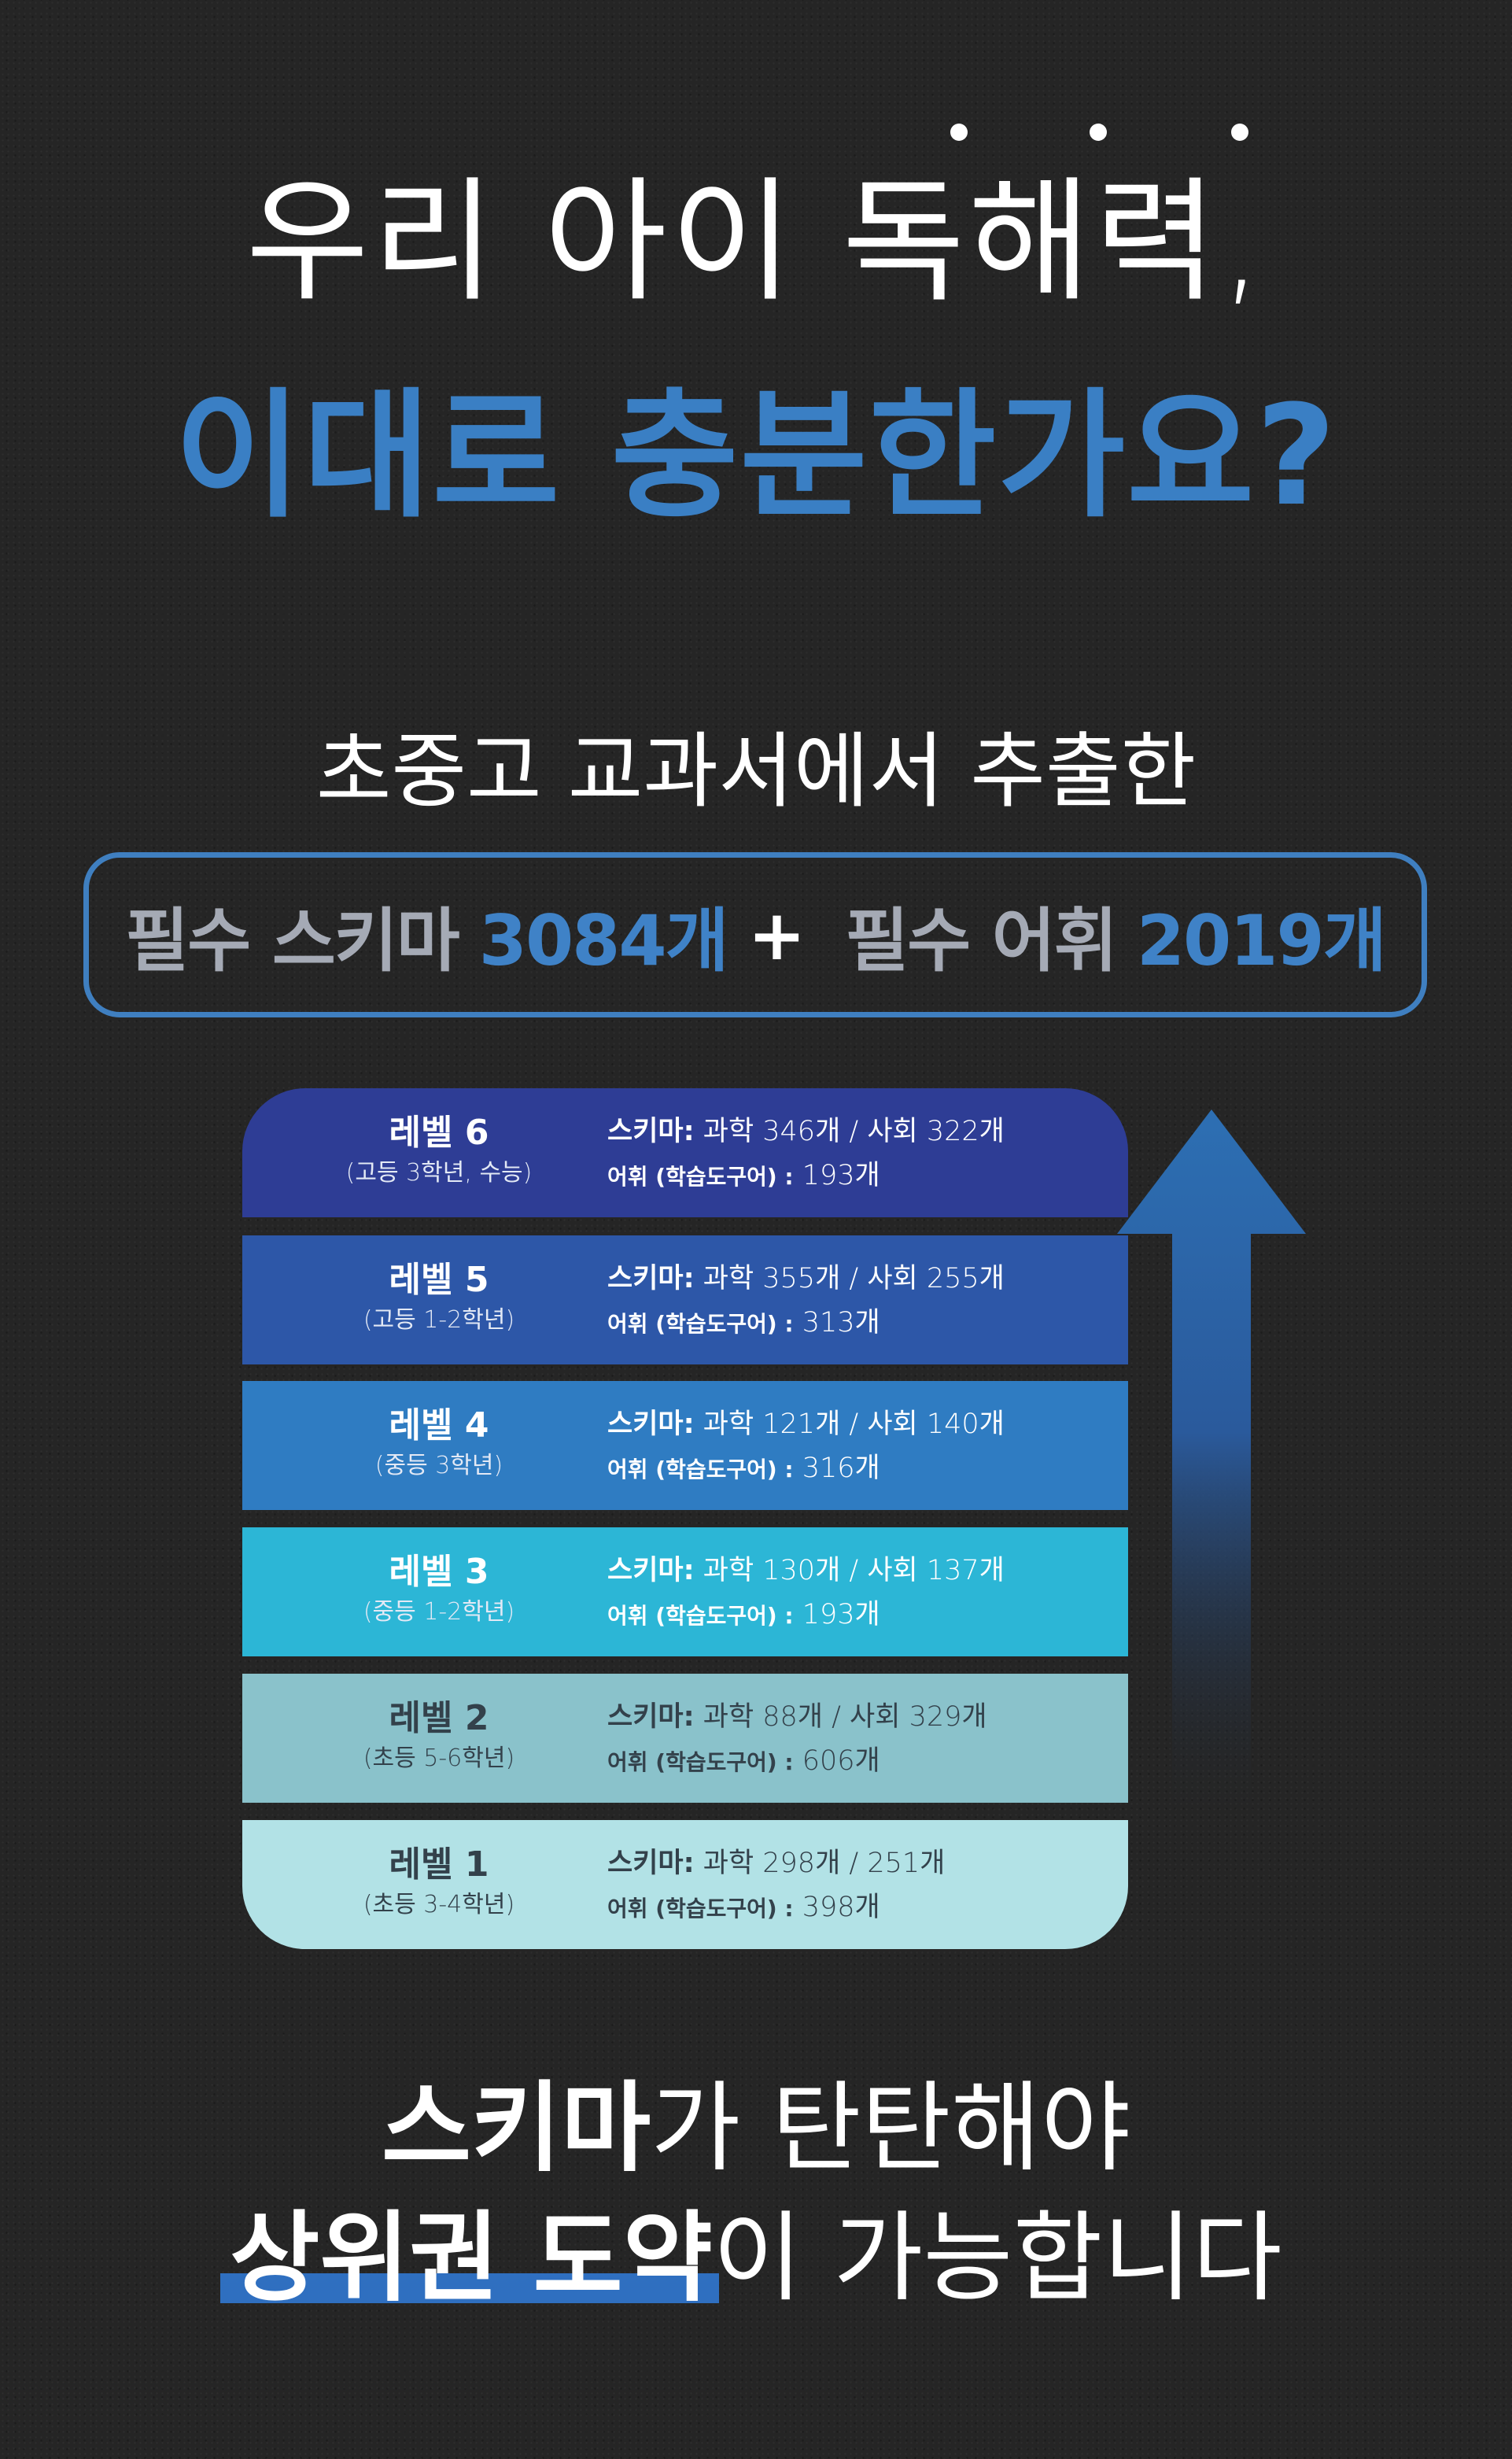 The height and width of the screenshot is (2459, 1512). Describe the element at coordinates (439, 1759) in the screenshot. I see `level-grades: (초등 5-6학년)` at that location.